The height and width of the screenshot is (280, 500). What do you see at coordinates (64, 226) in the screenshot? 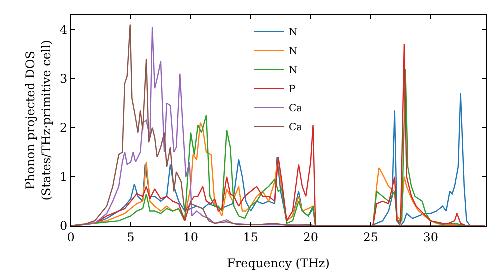
I see `y-tick-label: 0` at bounding box center [64, 226].